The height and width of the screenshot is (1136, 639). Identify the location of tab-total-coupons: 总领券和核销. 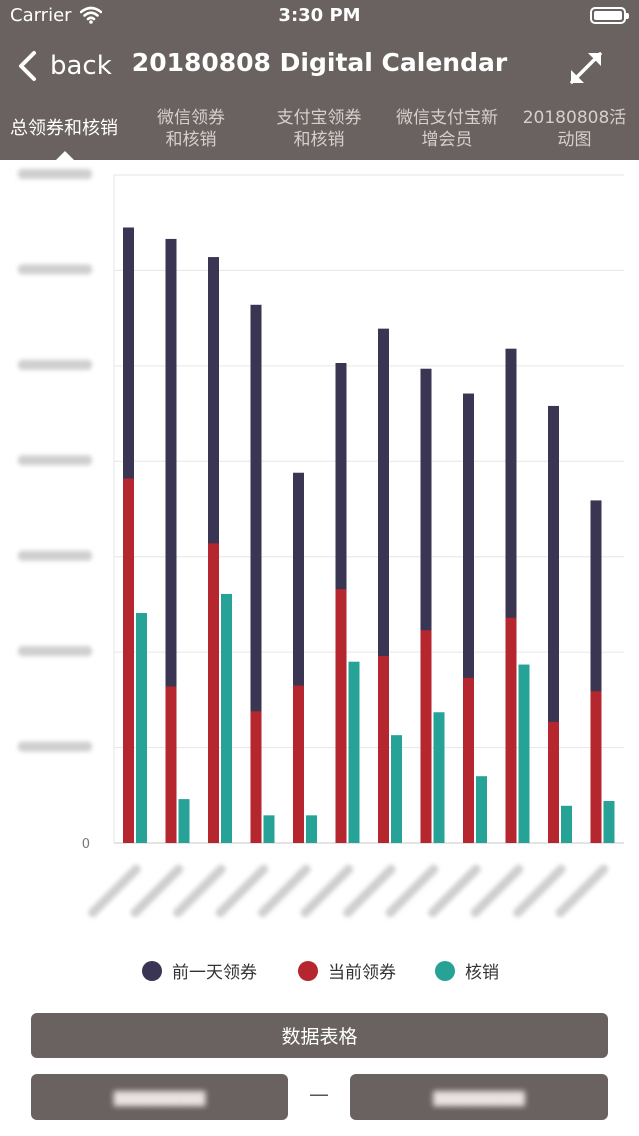
(64, 129).